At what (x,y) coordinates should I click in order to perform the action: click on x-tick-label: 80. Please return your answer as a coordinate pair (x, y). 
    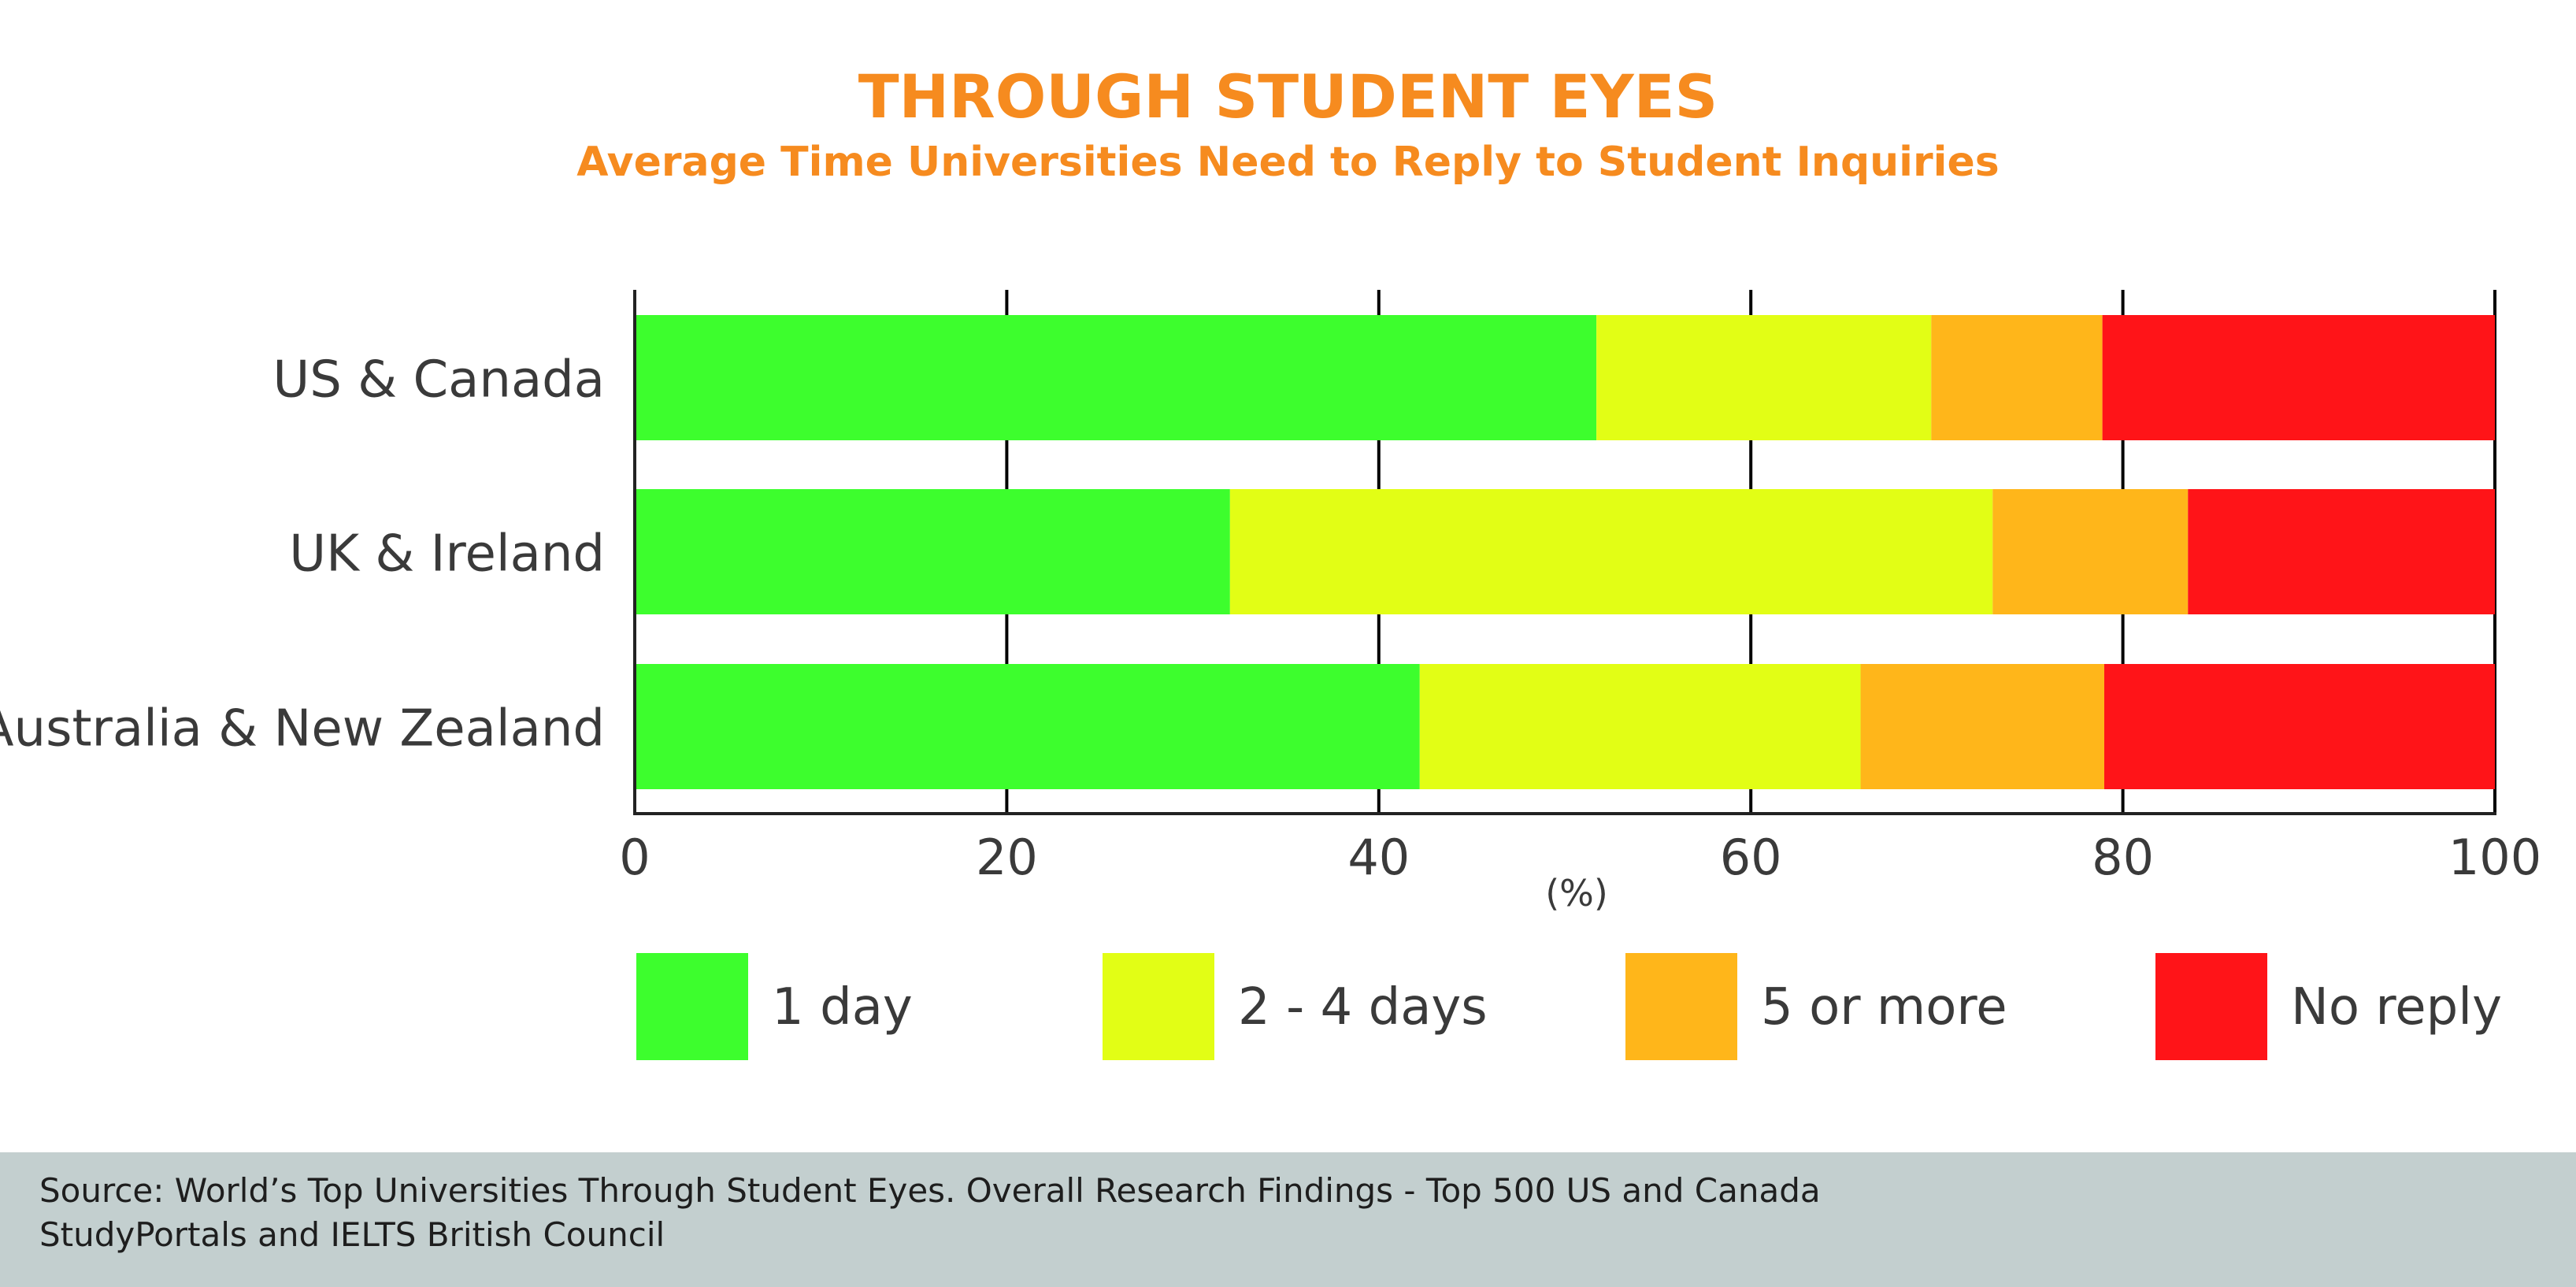
    Looking at the image, I should click on (2123, 858).